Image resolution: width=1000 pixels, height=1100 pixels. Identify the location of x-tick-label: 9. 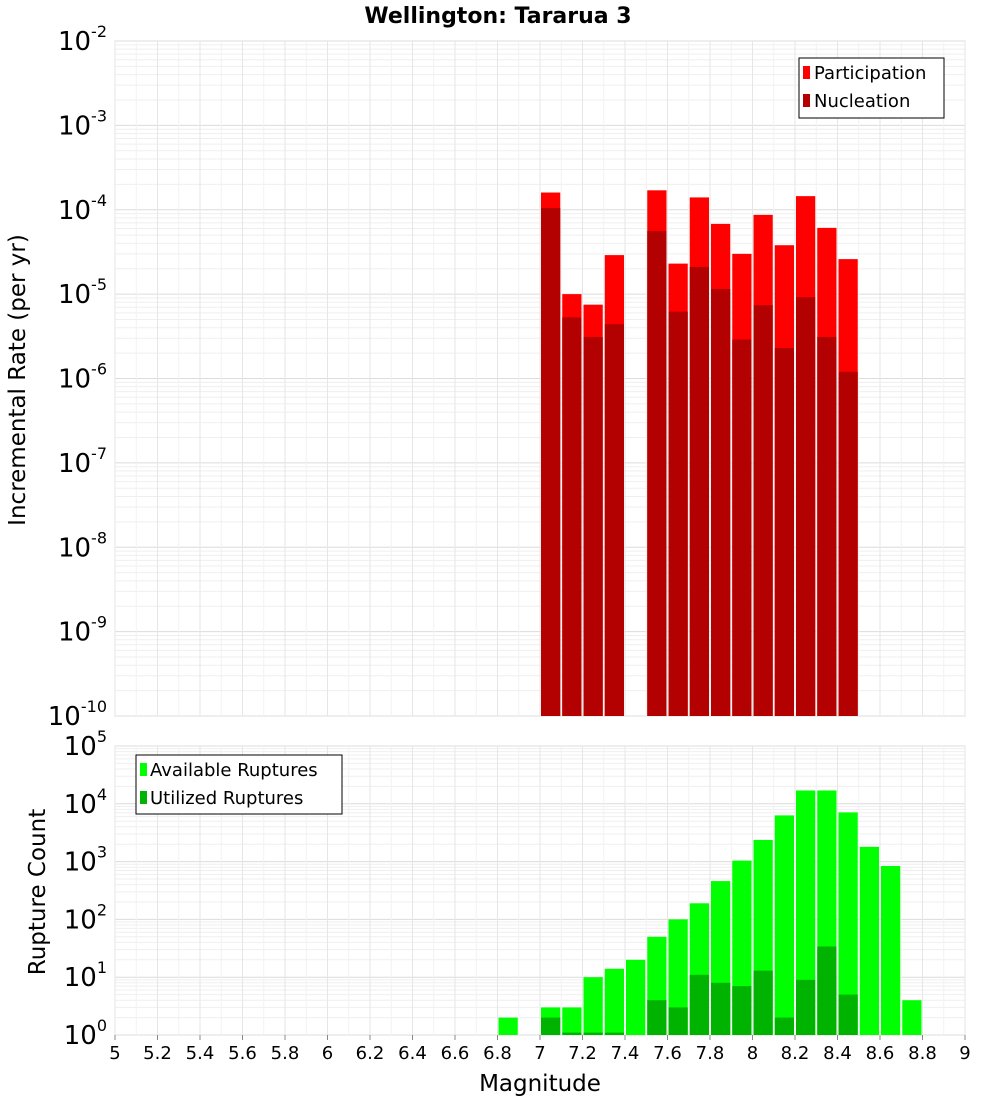
(964, 1053).